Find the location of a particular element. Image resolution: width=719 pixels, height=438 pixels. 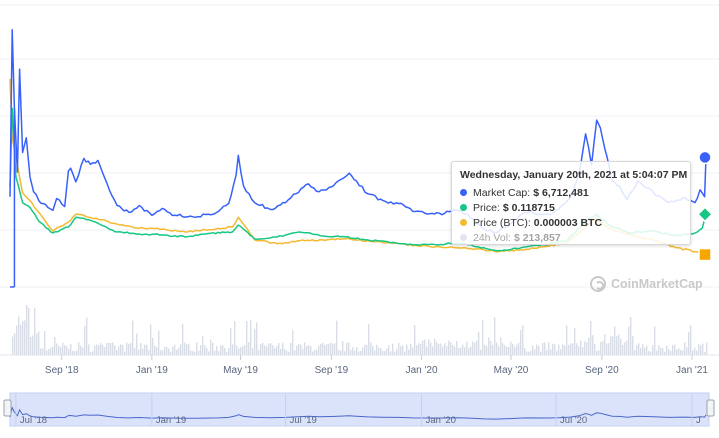

tooltip-row-market-cap: Market Cap: $ 6,712,481 is located at coordinates (571, 192).